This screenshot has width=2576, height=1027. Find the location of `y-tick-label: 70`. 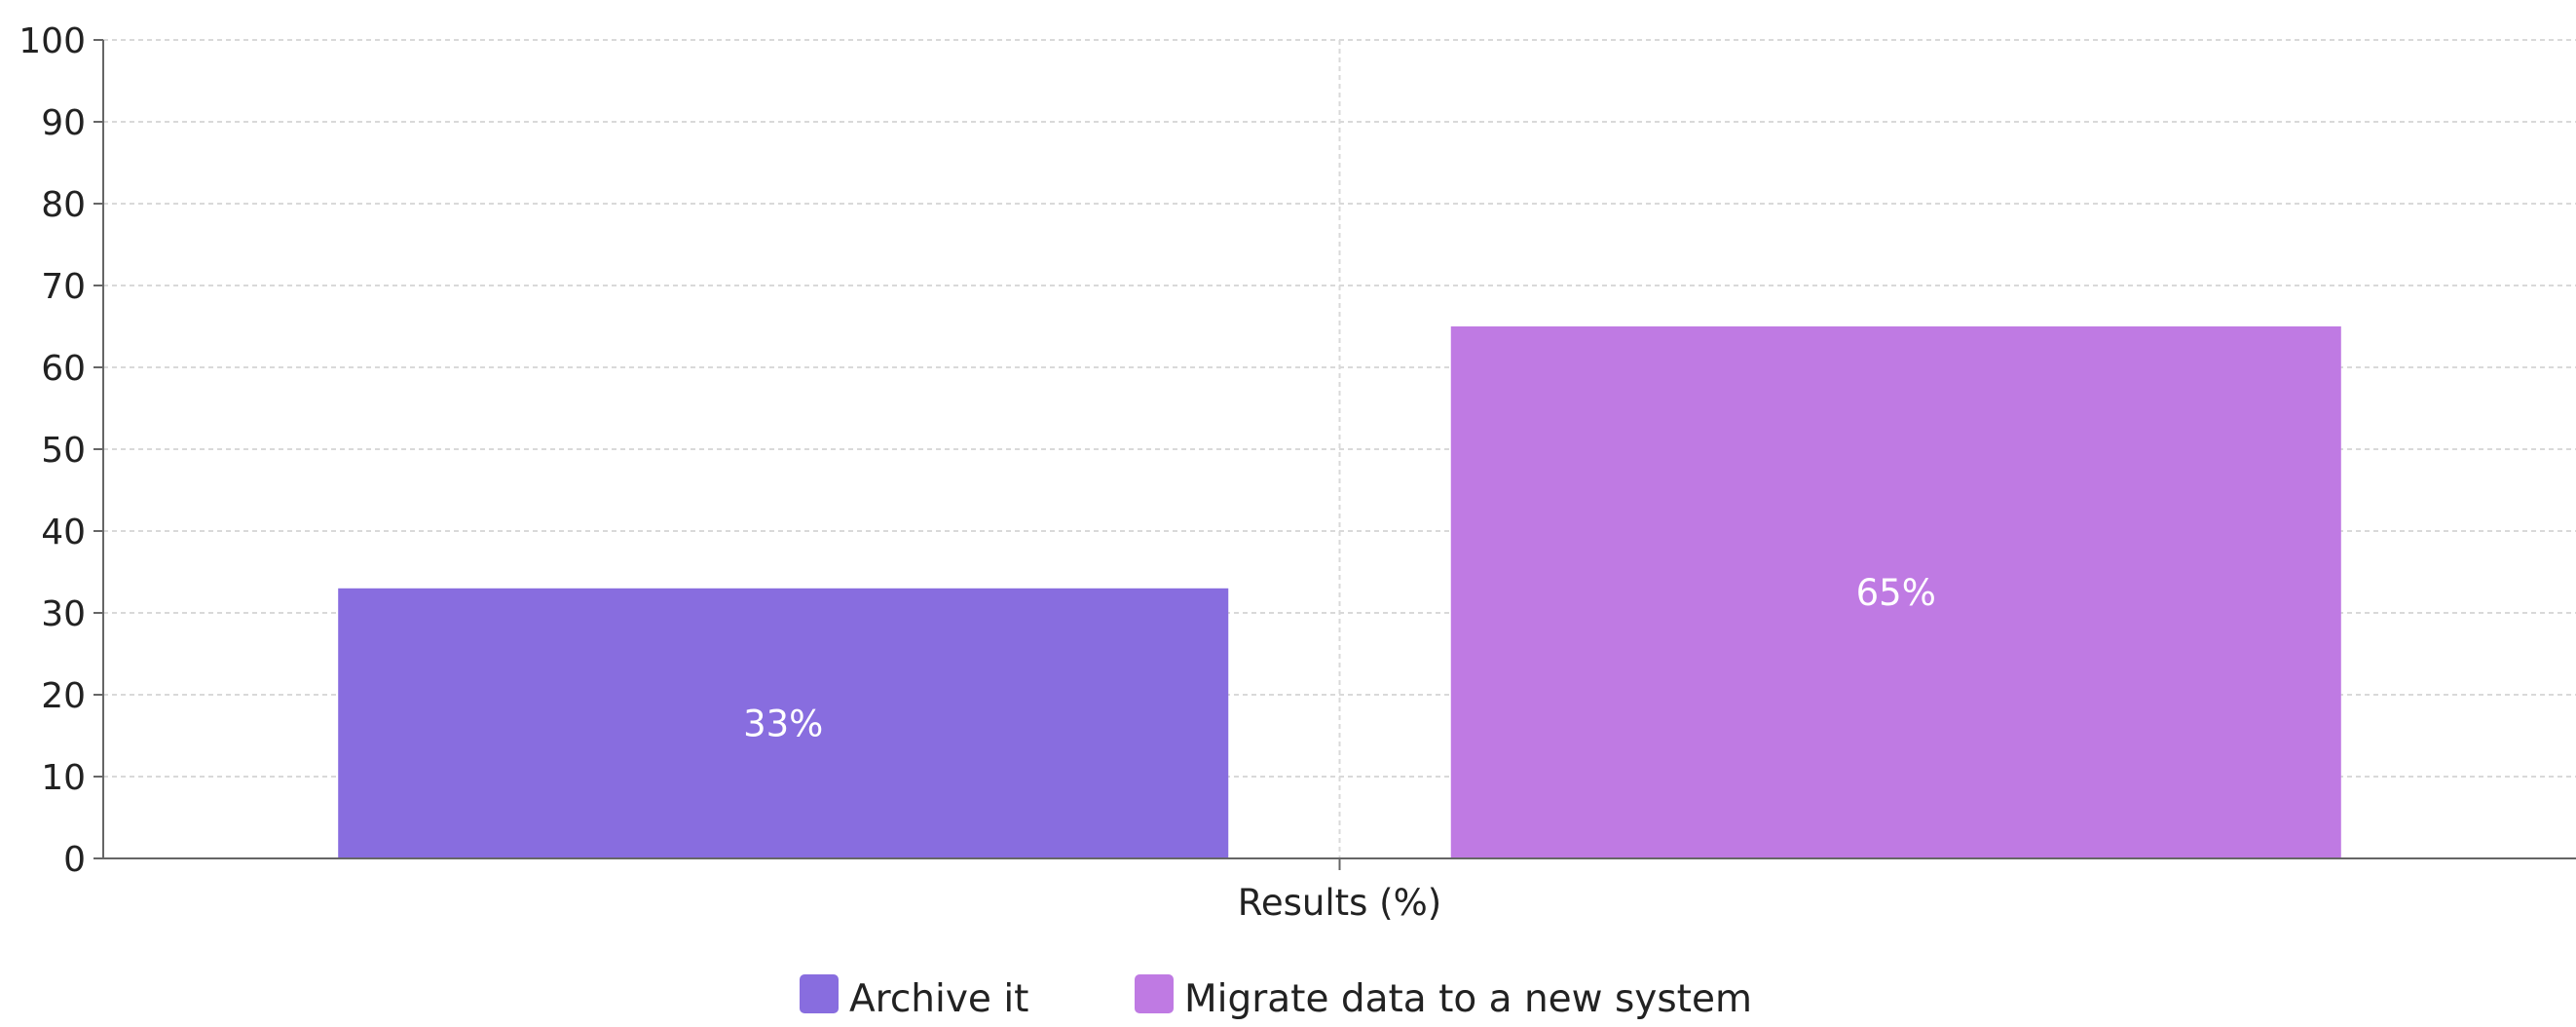

y-tick-label: 70 is located at coordinates (63, 287).